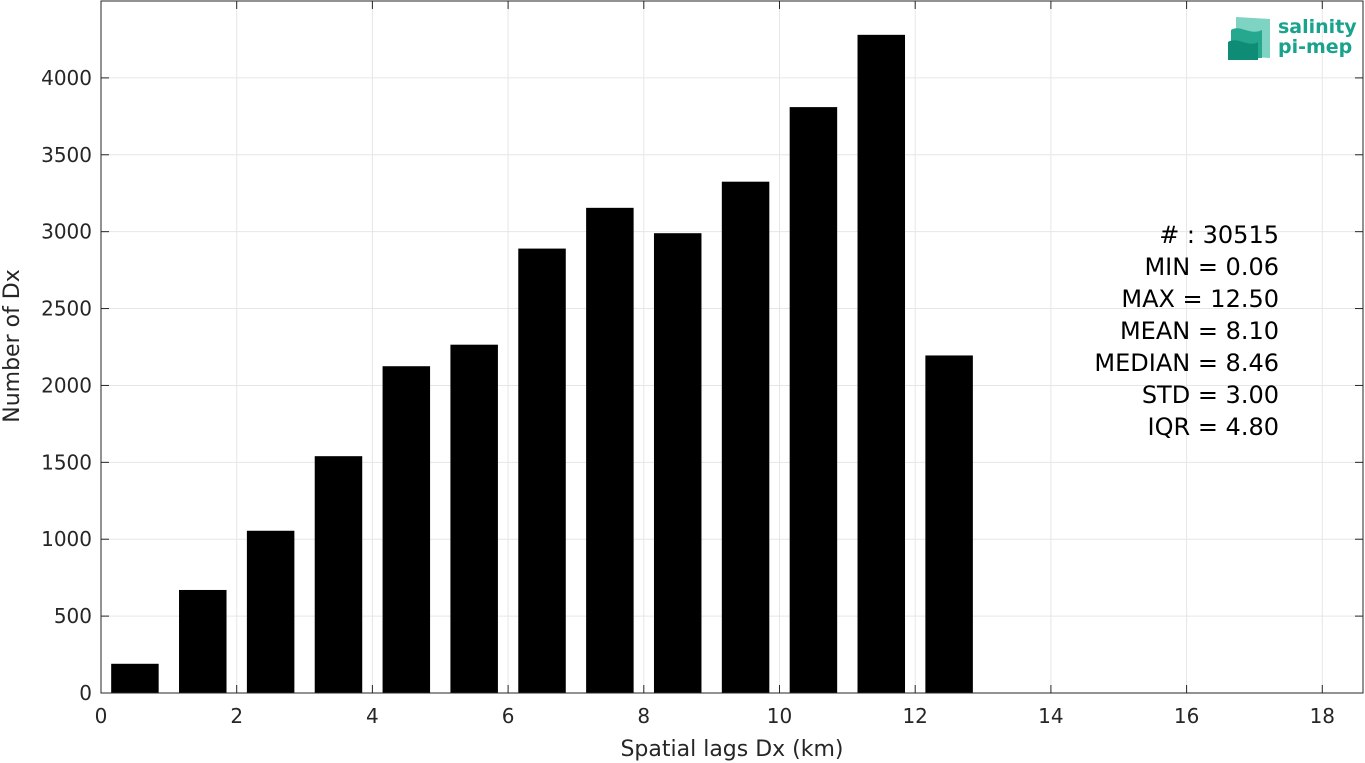  I want to click on y-tick-label: 3500, so click(66, 155).